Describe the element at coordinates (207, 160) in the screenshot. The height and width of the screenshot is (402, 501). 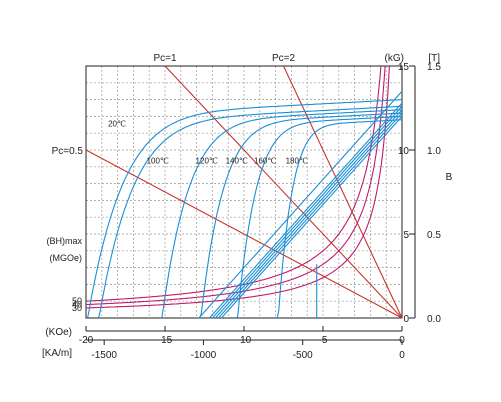
I see `temperature-label: 120℃` at that location.